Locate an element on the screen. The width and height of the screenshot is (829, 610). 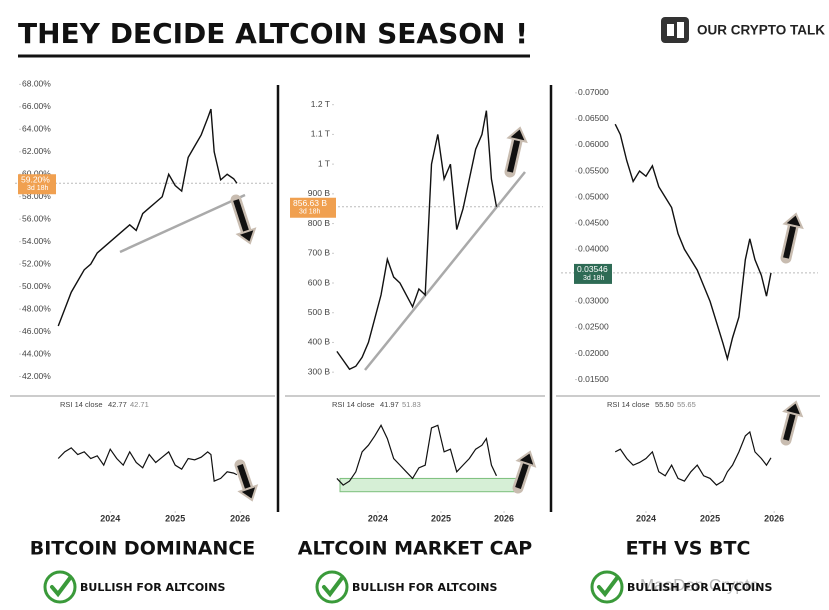
y-tick-label: 62.00% is located at coordinates (36, 151).